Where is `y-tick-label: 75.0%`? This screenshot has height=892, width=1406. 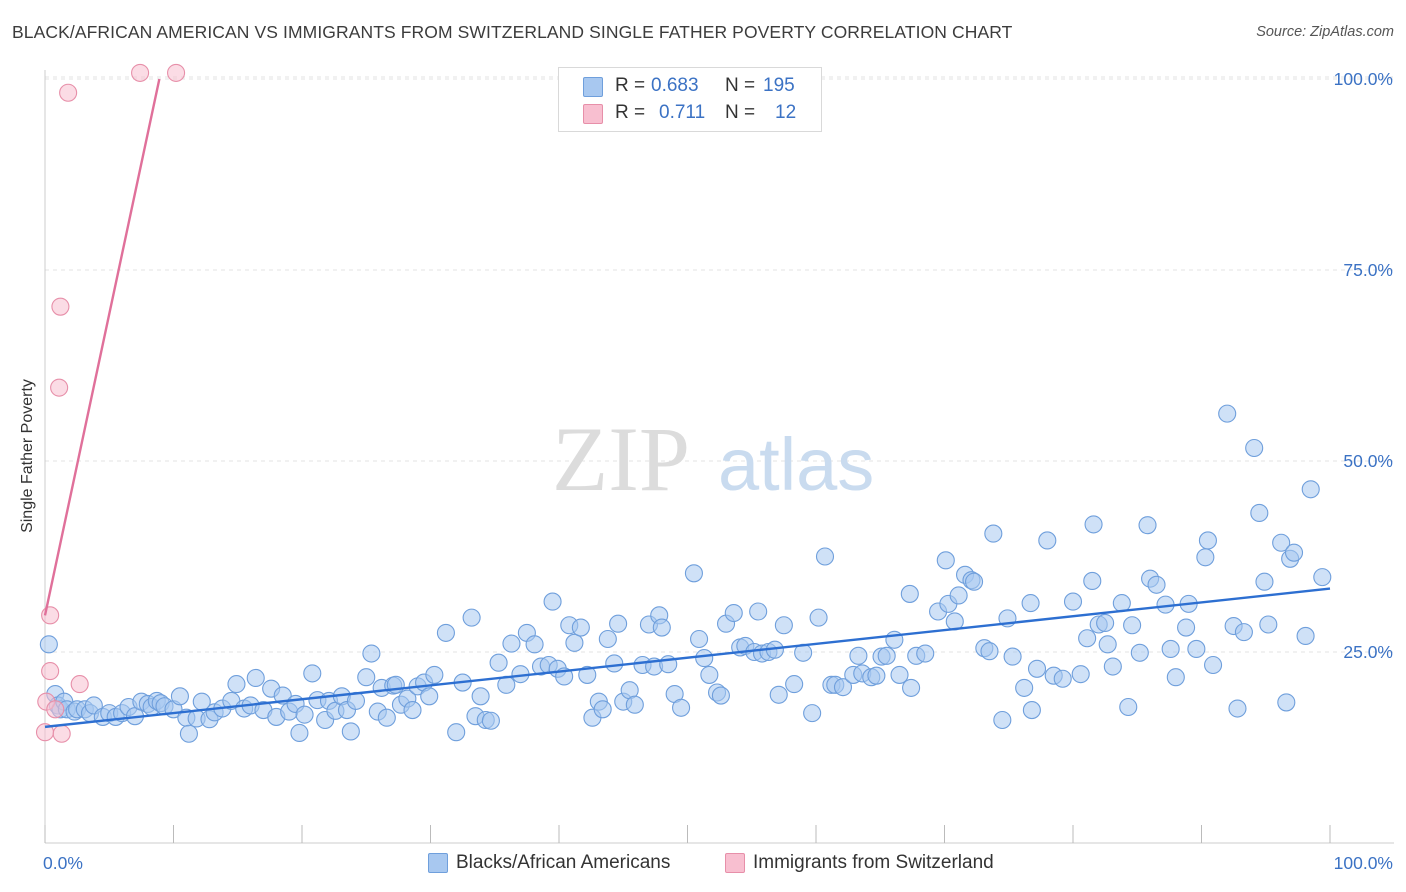
y-tick-label: 75.0% is located at coordinates (1368, 270).